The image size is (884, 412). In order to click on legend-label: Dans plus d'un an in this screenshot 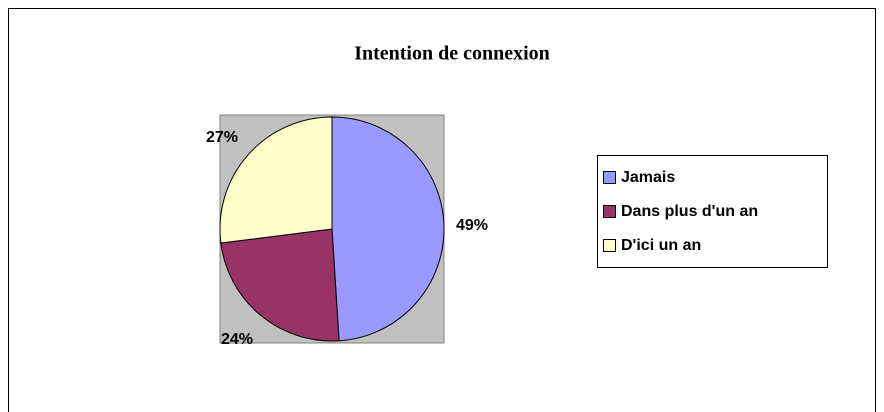, I will do `click(689, 211)`.